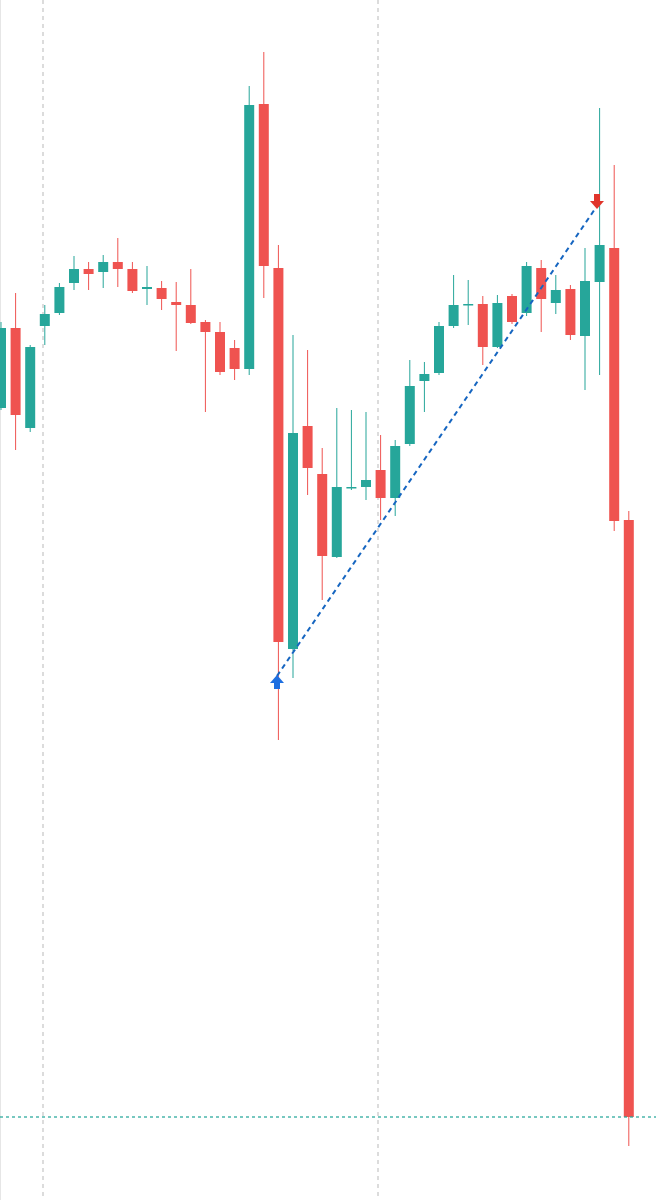 The height and width of the screenshot is (1200, 656). I want to click on buy-marker, so click(277, 682).